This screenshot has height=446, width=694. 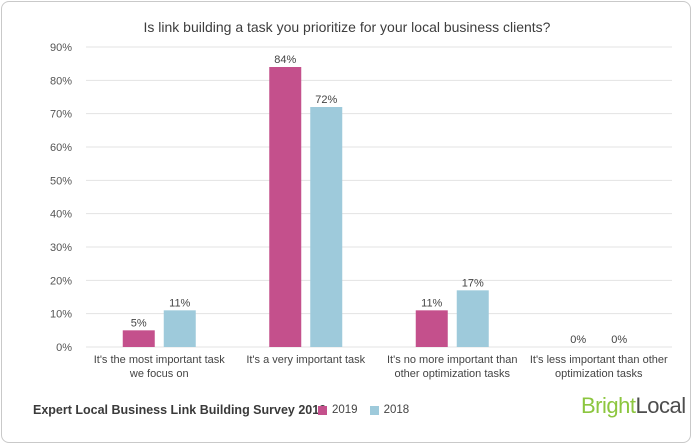 I want to click on legend-swatch-2019, so click(x=322, y=410).